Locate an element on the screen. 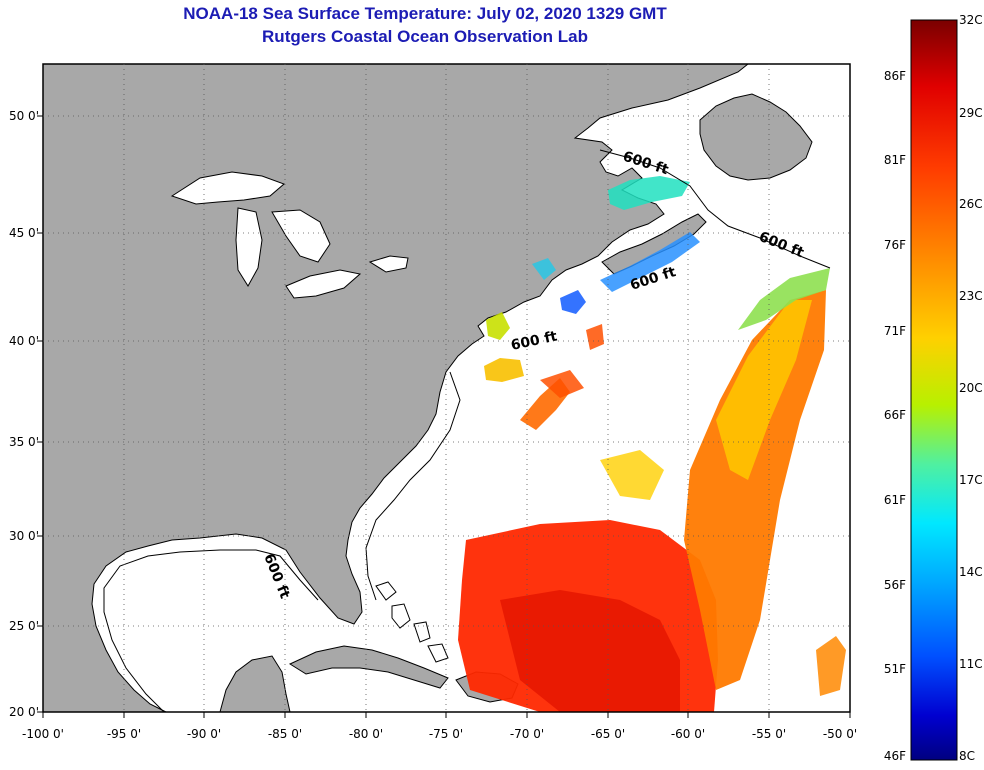 The width and height of the screenshot is (984, 770). colorbar-celsius-labels: 32C 29C 26C 23C 20C 17C 14C 11C 8C is located at coordinates (971, 388).